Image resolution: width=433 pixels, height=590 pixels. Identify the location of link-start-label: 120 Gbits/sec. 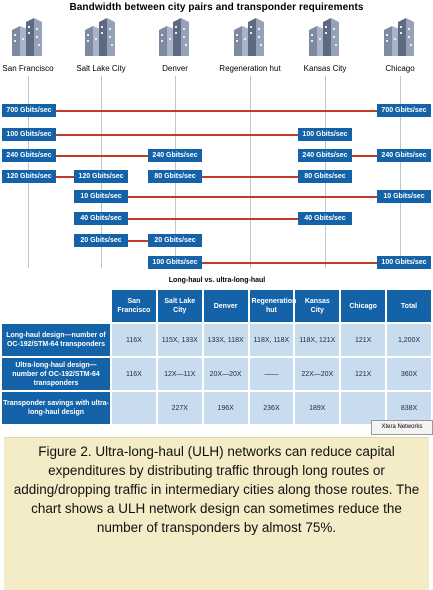
(29, 176).